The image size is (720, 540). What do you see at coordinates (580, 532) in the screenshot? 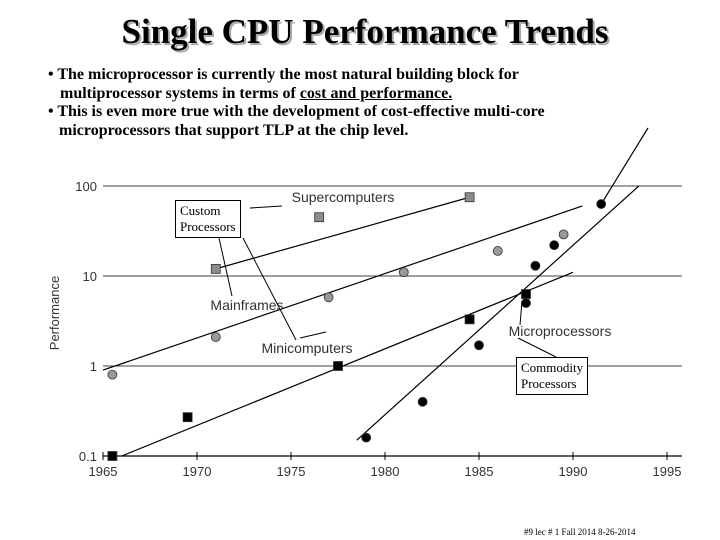
I see `slide-footer: #9 lec # 1 Fall 2014 8-26-2014` at bounding box center [580, 532].